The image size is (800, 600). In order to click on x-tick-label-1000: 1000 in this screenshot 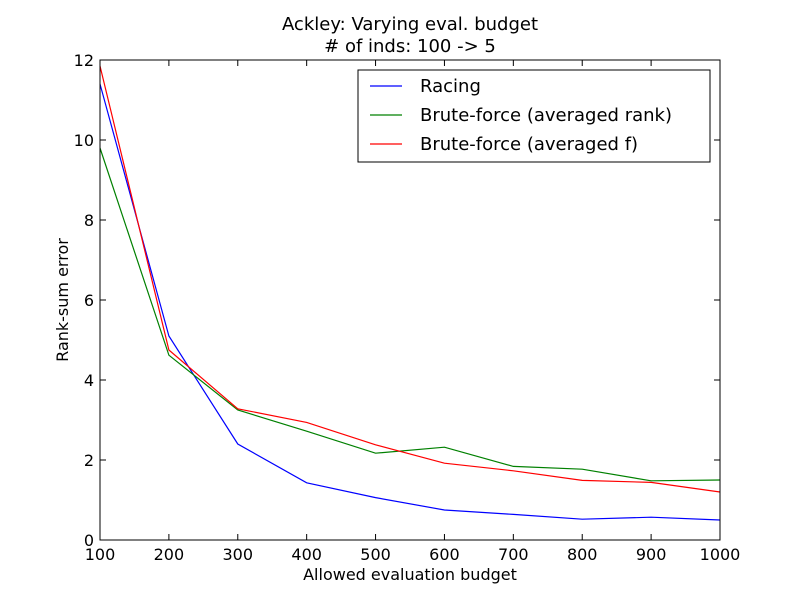, I will do `click(720, 554)`.